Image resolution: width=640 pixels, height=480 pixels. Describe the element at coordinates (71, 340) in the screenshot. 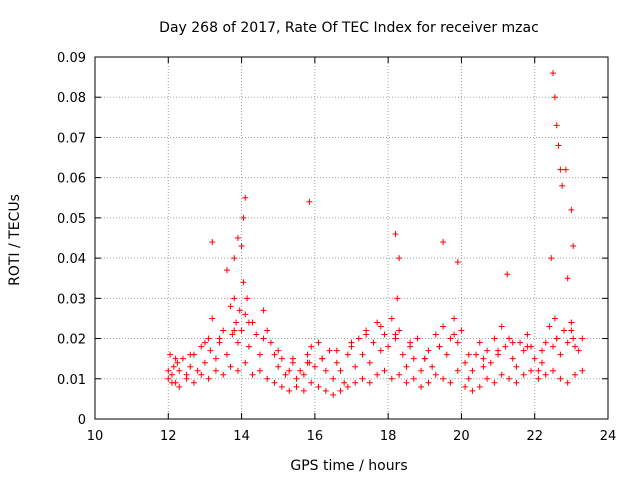

I see `y-tick-label: 0.02` at that location.